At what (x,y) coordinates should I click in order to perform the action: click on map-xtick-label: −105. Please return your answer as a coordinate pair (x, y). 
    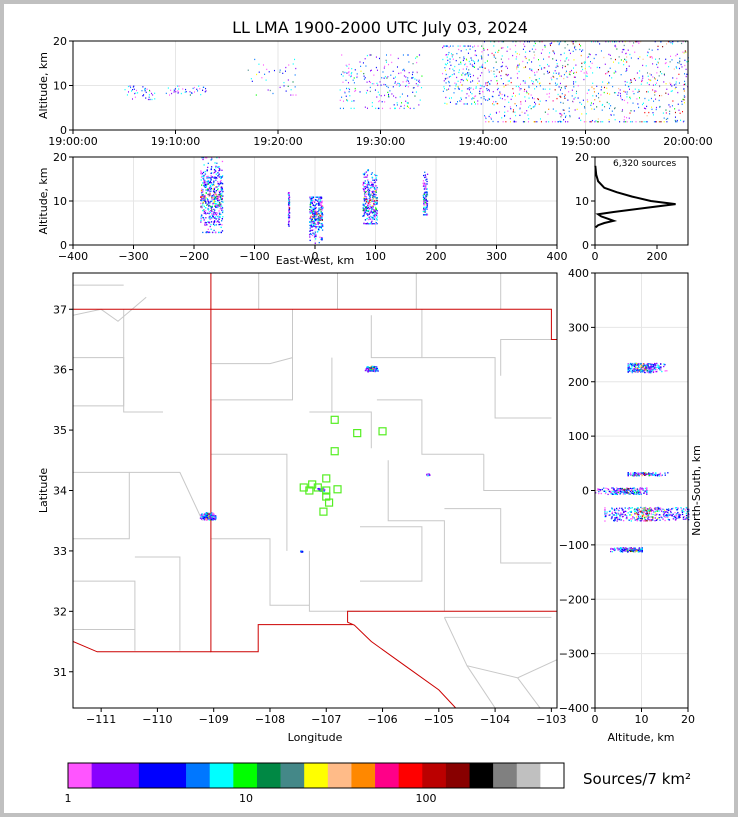
    Looking at the image, I should click on (439, 719).